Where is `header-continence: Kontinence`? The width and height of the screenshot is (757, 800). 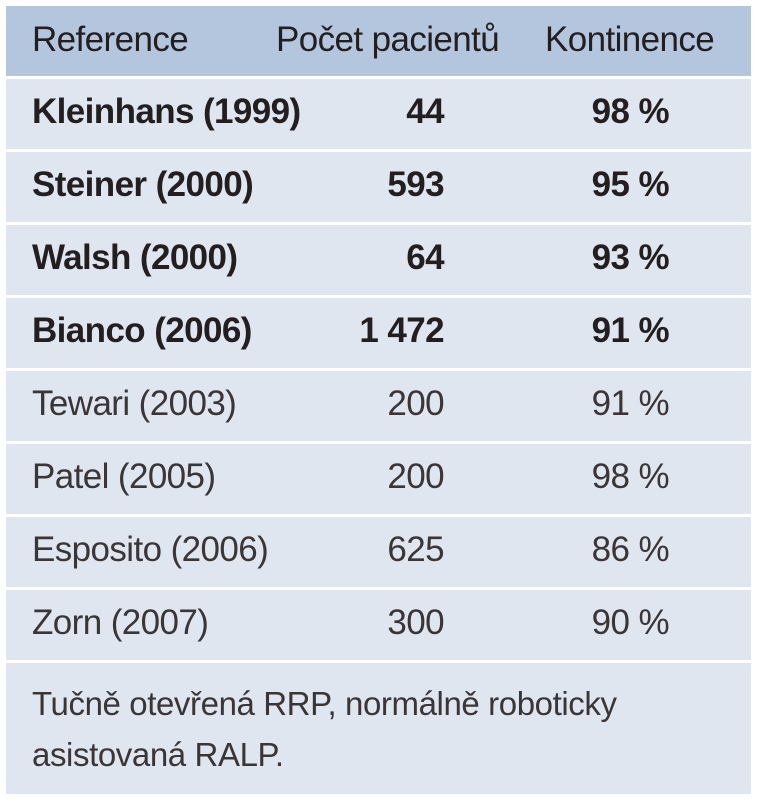
header-continence: Kontinence is located at coordinates (630, 39).